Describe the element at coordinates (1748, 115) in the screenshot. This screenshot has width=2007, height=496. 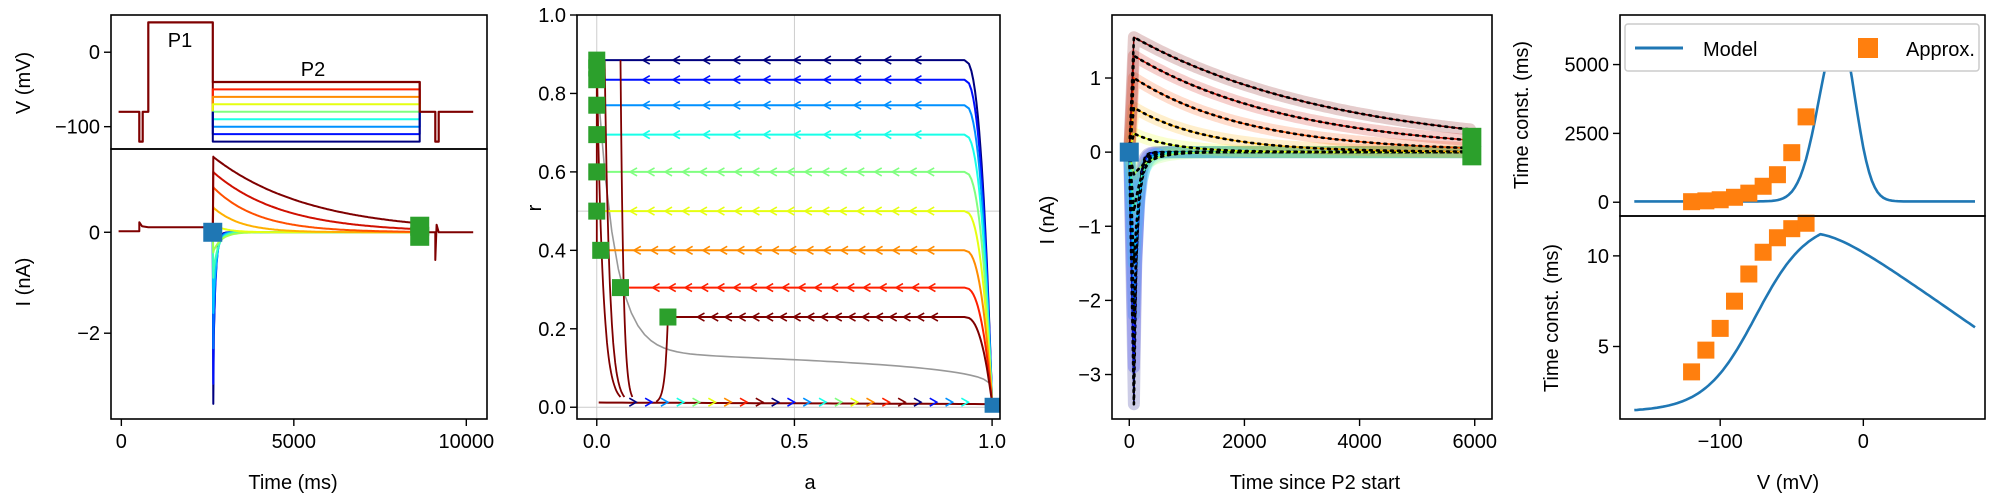
I see `tau-slow-panel: Time const. (ms) 0 2500 5000` at that location.